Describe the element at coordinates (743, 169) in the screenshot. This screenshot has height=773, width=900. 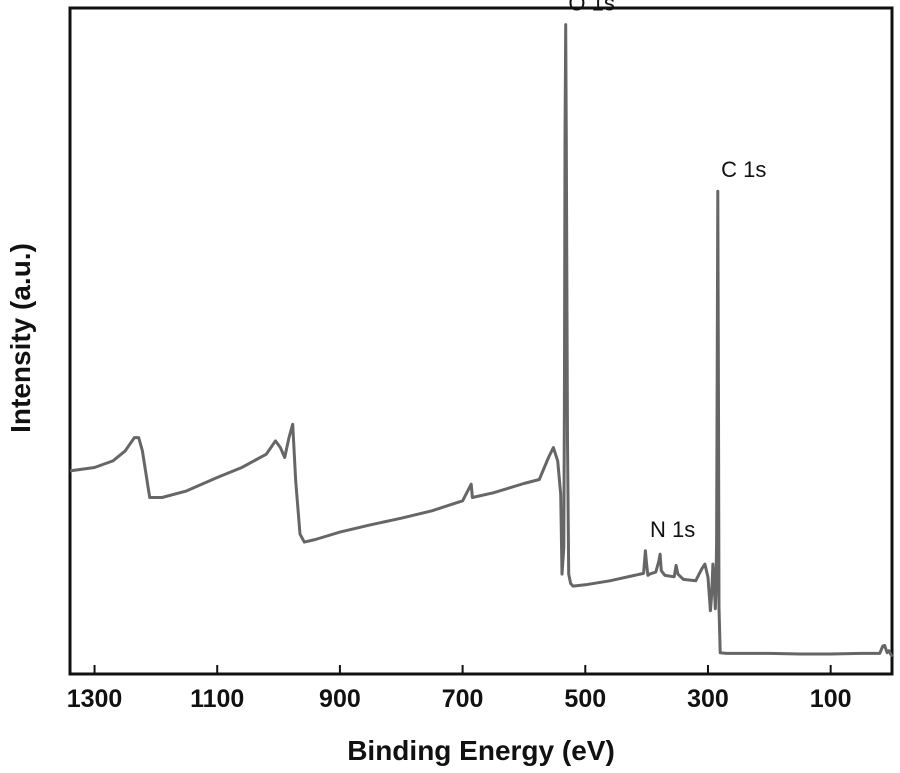
I see `peak-label: C 1s` at that location.